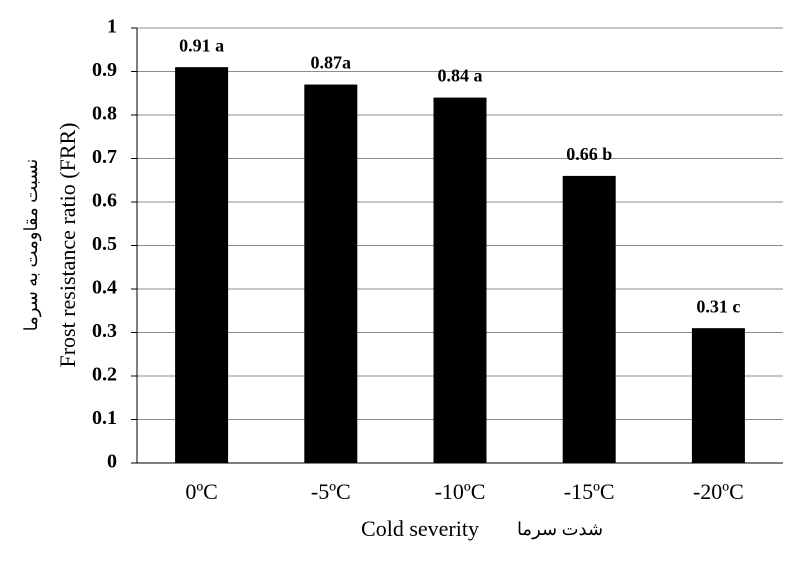  Describe the element at coordinates (104, 418) in the screenshot. I see `y-tick-label: 0.1` at that location.